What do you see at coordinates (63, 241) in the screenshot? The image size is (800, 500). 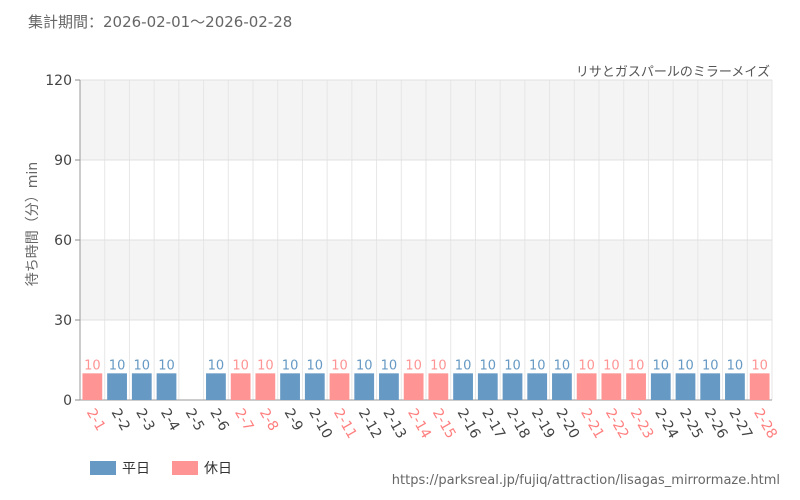 I see `y-tick-label: 60` at bounding box center [63, 241].